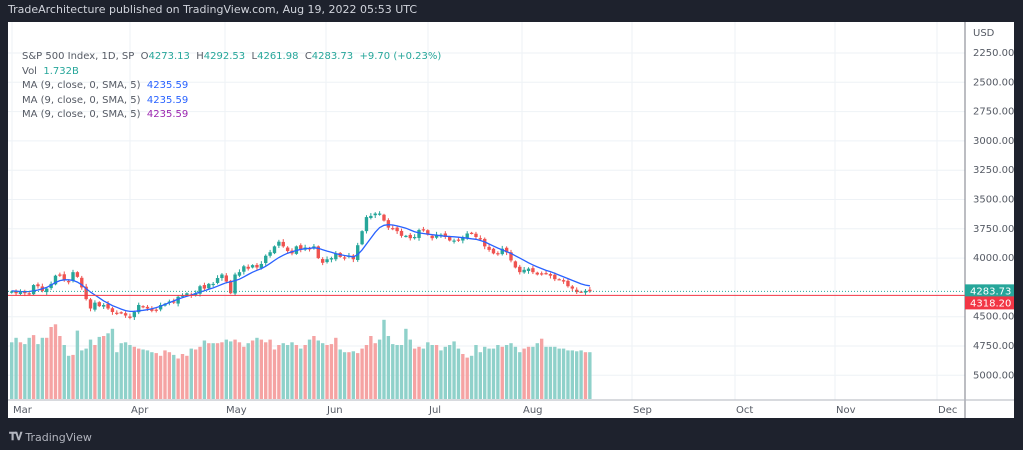  I want to click on price-tick-label: 3500.00, so click(993, 200).